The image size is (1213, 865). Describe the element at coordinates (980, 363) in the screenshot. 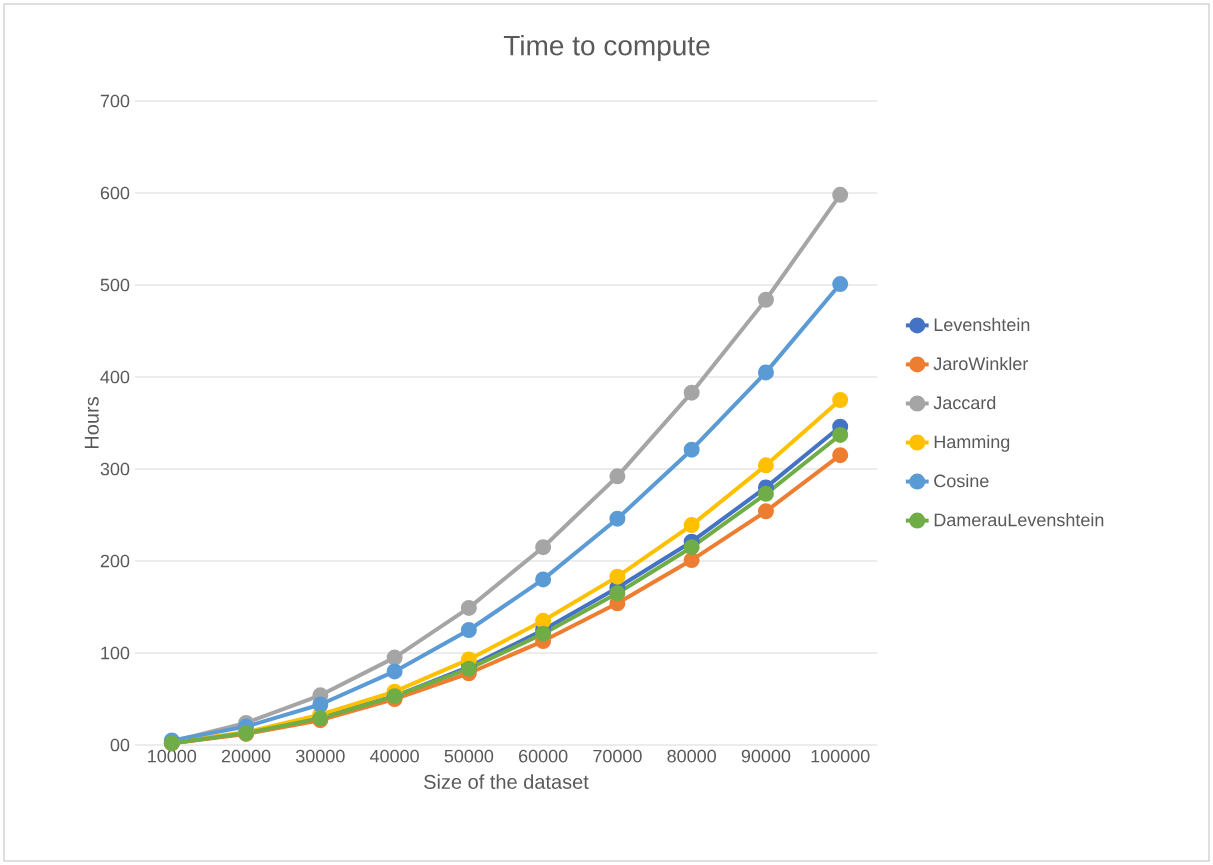

I see `legend-label: JaroWinkler` at that location.